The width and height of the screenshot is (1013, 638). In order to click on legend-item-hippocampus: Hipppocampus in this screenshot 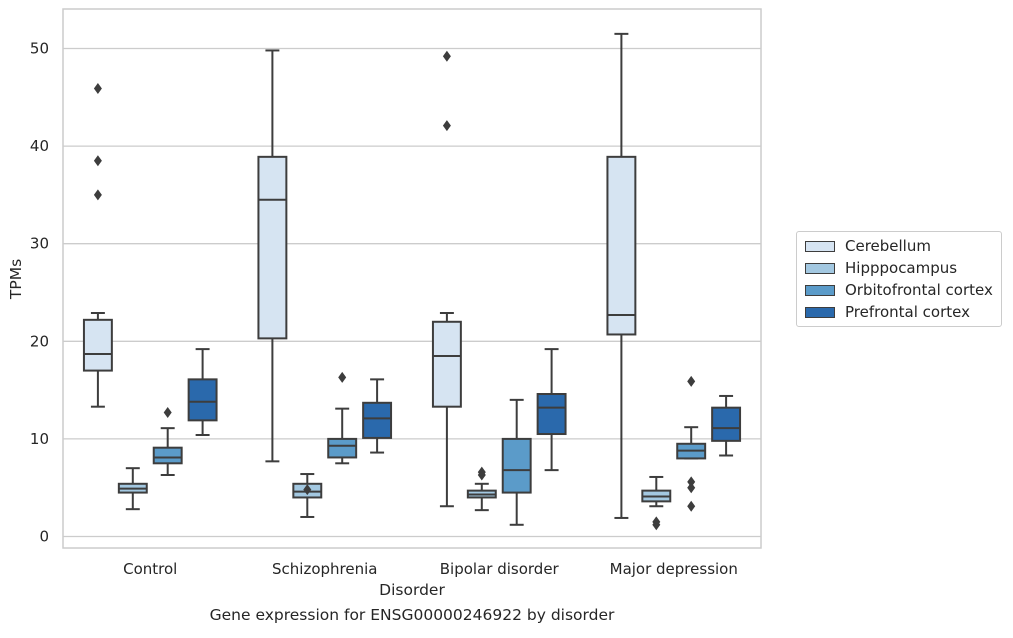, I will do `click(881, 268)`.